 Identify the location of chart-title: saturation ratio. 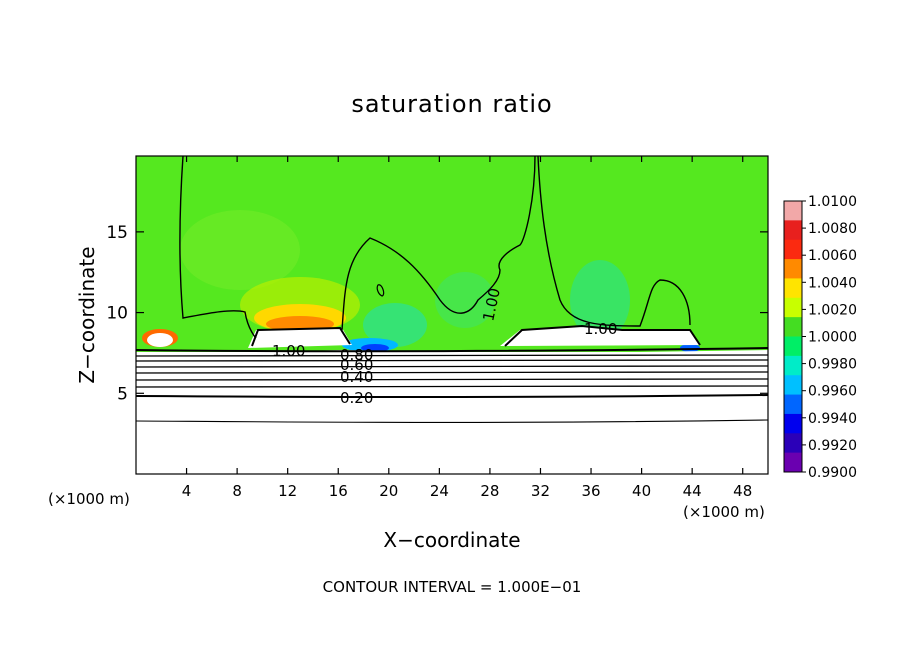
(451, 104).